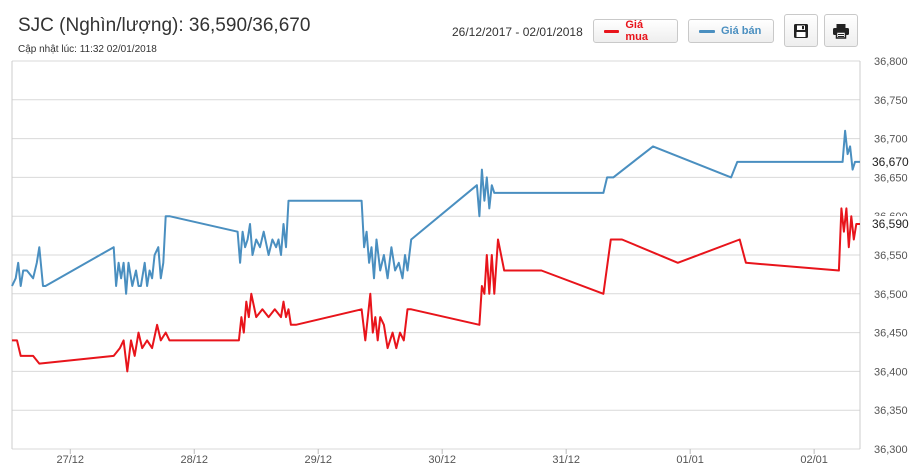 This screenshot has width=918, height=470. I want to click on y-tick-label: 36,350, so click(891, 411).